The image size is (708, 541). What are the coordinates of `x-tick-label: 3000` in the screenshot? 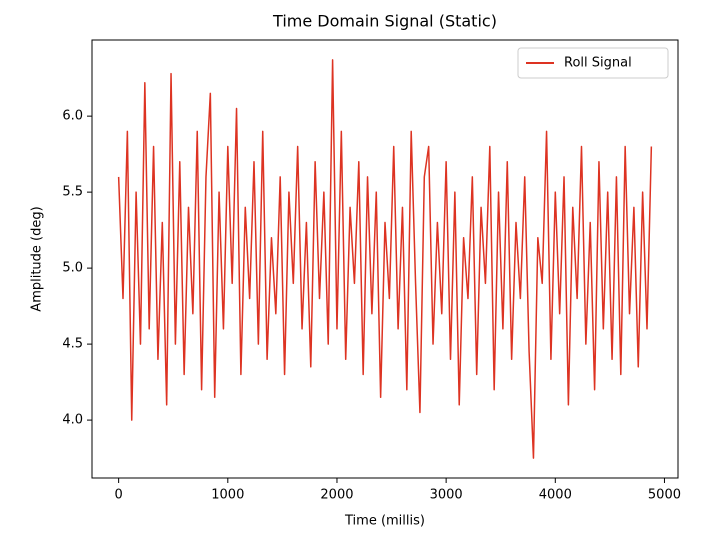 It's located at (446, 495).